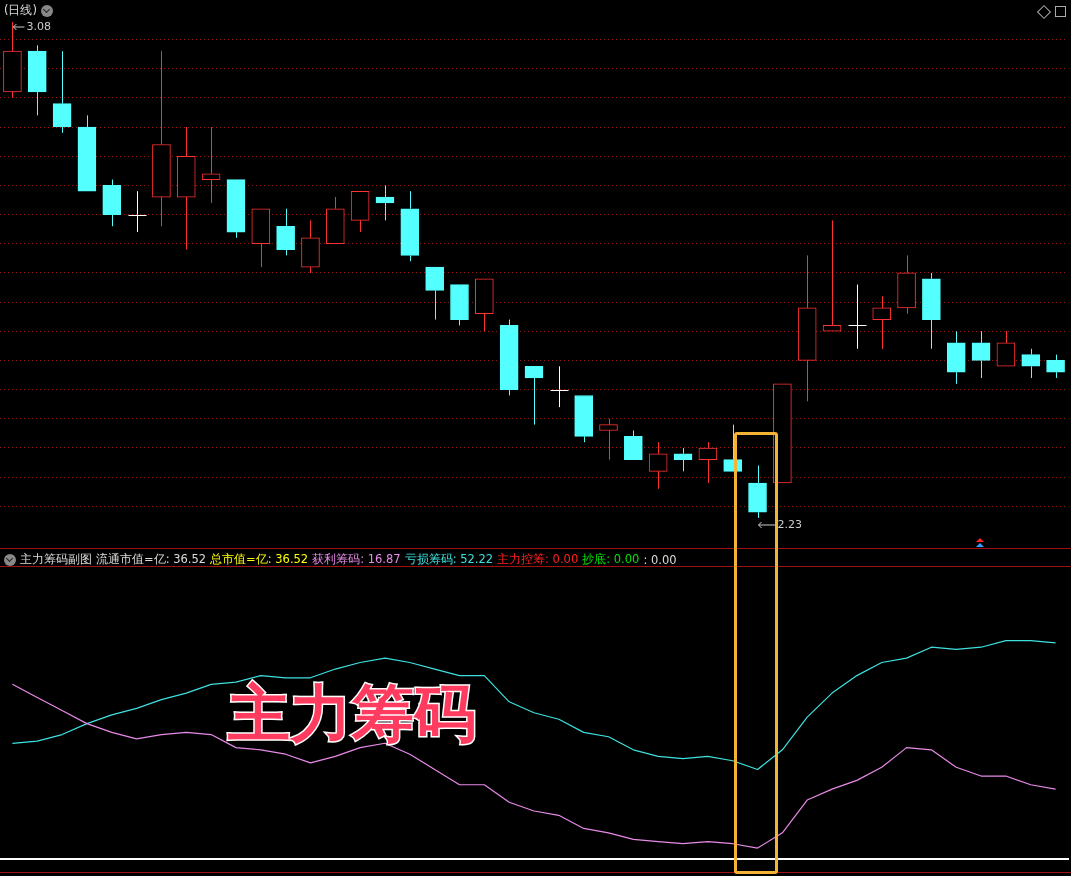 The height and width of the screenshot is (876, 1071). Describe the element at coordinates (611, 559) in the screenshot. I see `text: 抄底: 0.00` at that location.